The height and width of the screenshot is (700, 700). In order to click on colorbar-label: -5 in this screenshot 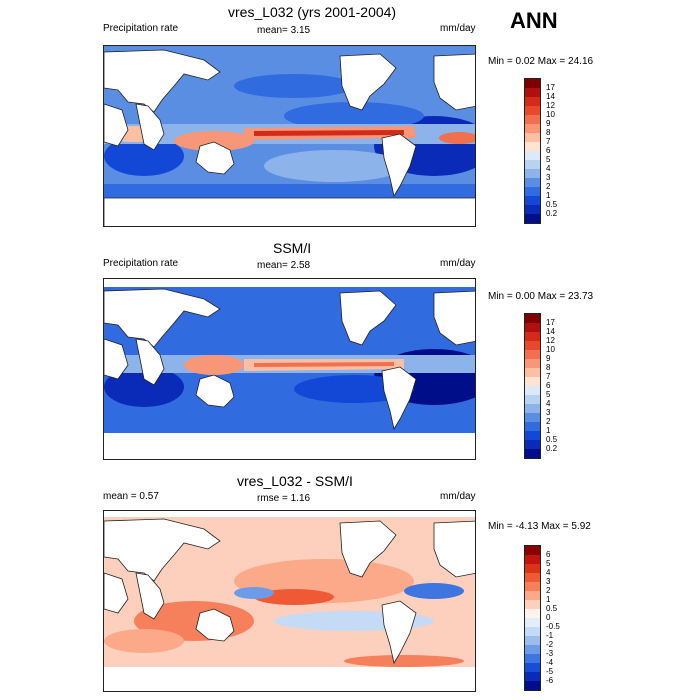, I will do `click(550, 671)`.